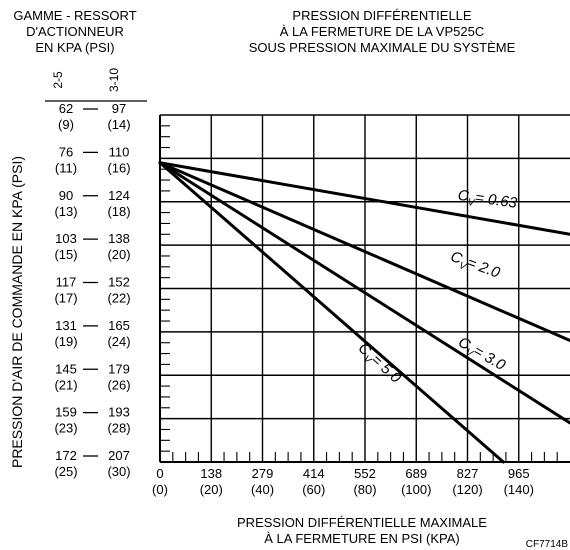 The width and height of the screenshot is (570, 550). I want to click on series-label-suffix: = 5.0, so click(386, 369).